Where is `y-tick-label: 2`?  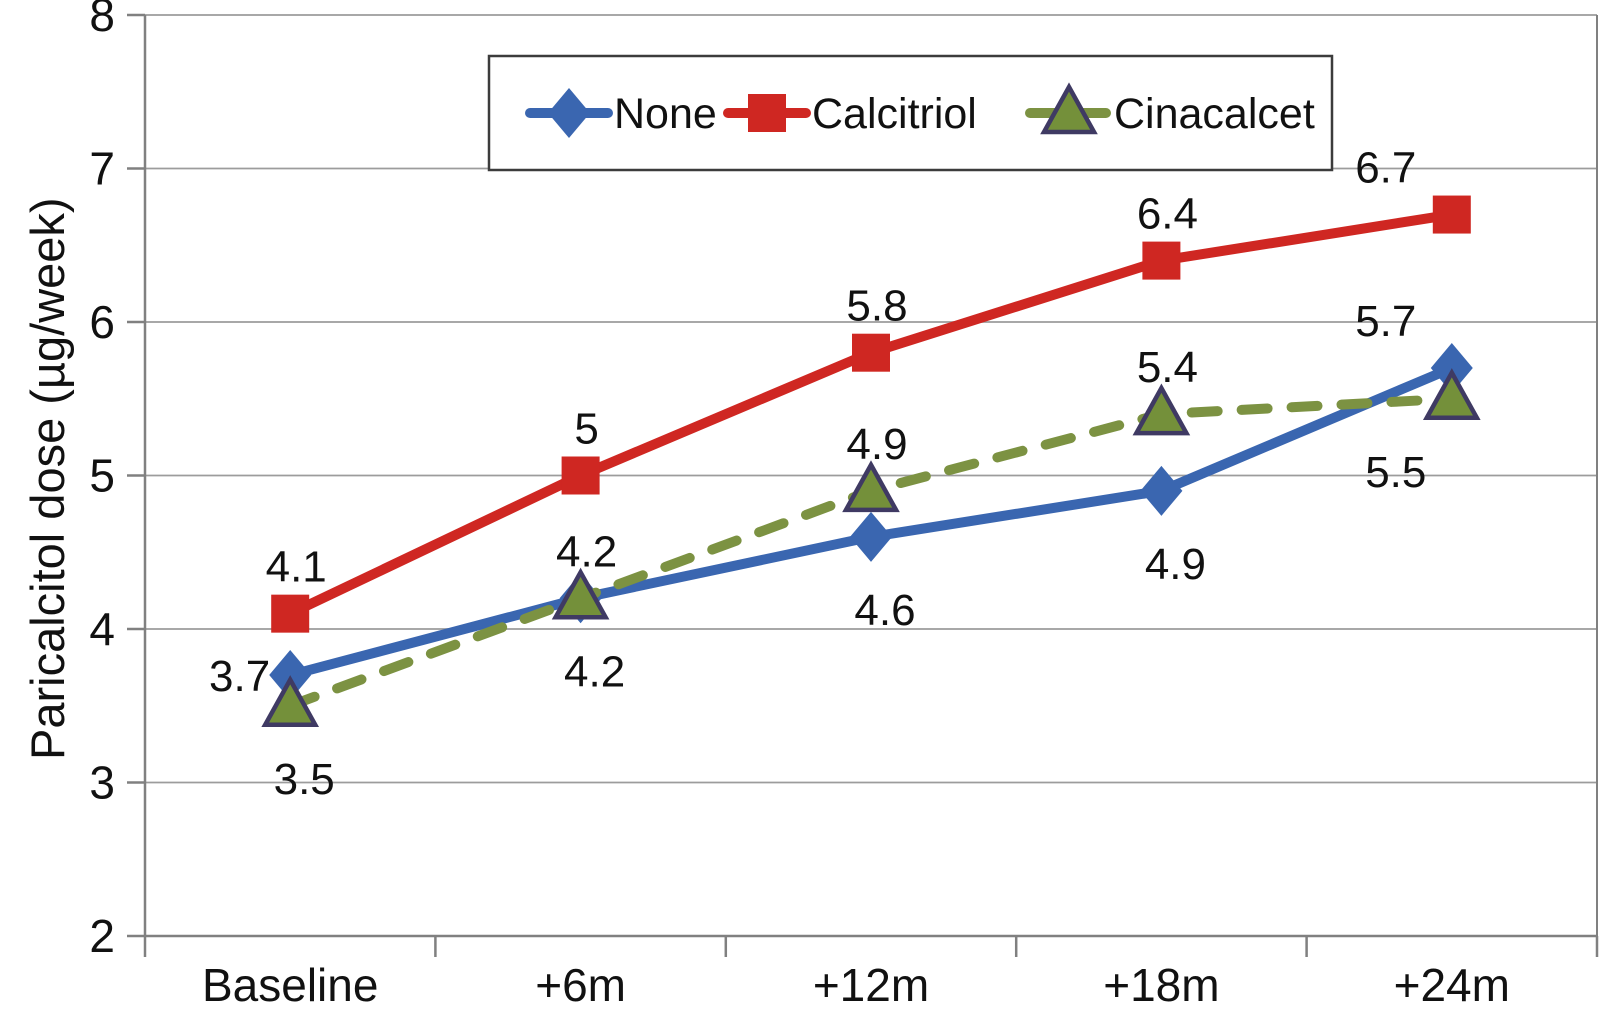 y-tick-label: 2 is located at coordinates (102, 936).